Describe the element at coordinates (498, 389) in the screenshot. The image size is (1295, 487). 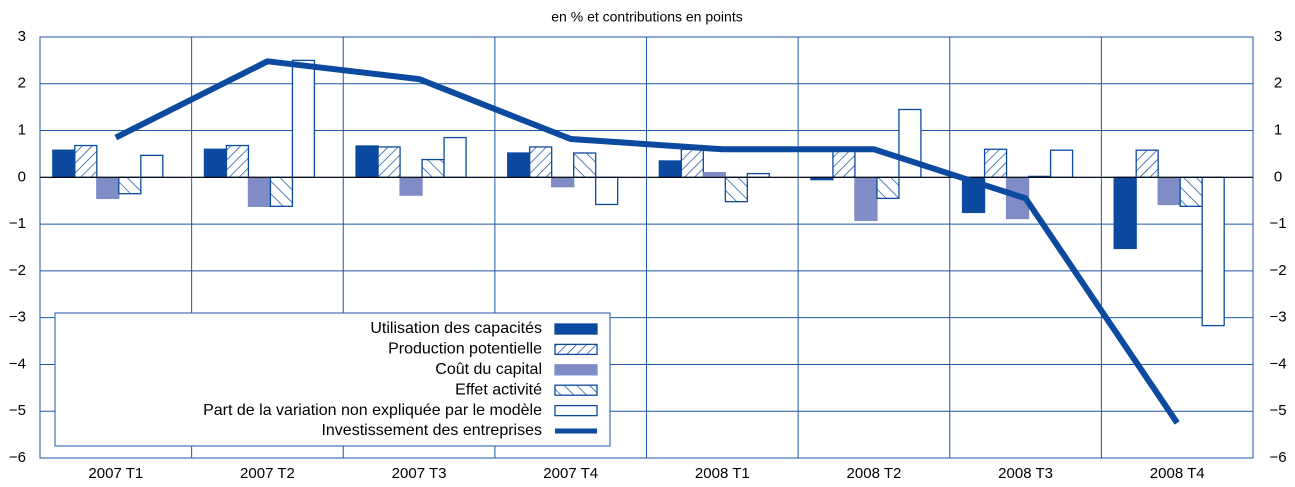
I see `legend-label: Effet activité` at that location.